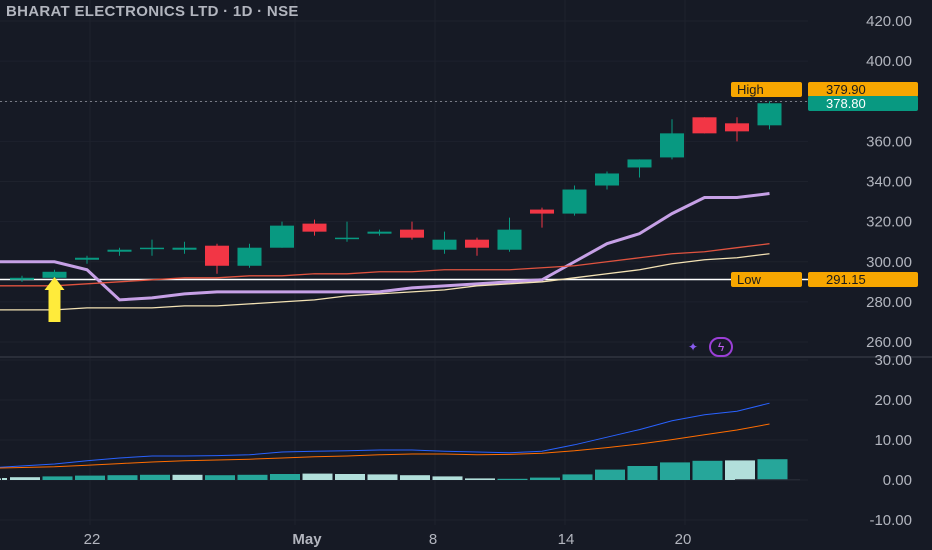 The width and height of the screenshot is (932, 550). Describe the element at coordinates (897, 480) in the screenshot. I see `y-axis-tick-label: 0.00` at that location.